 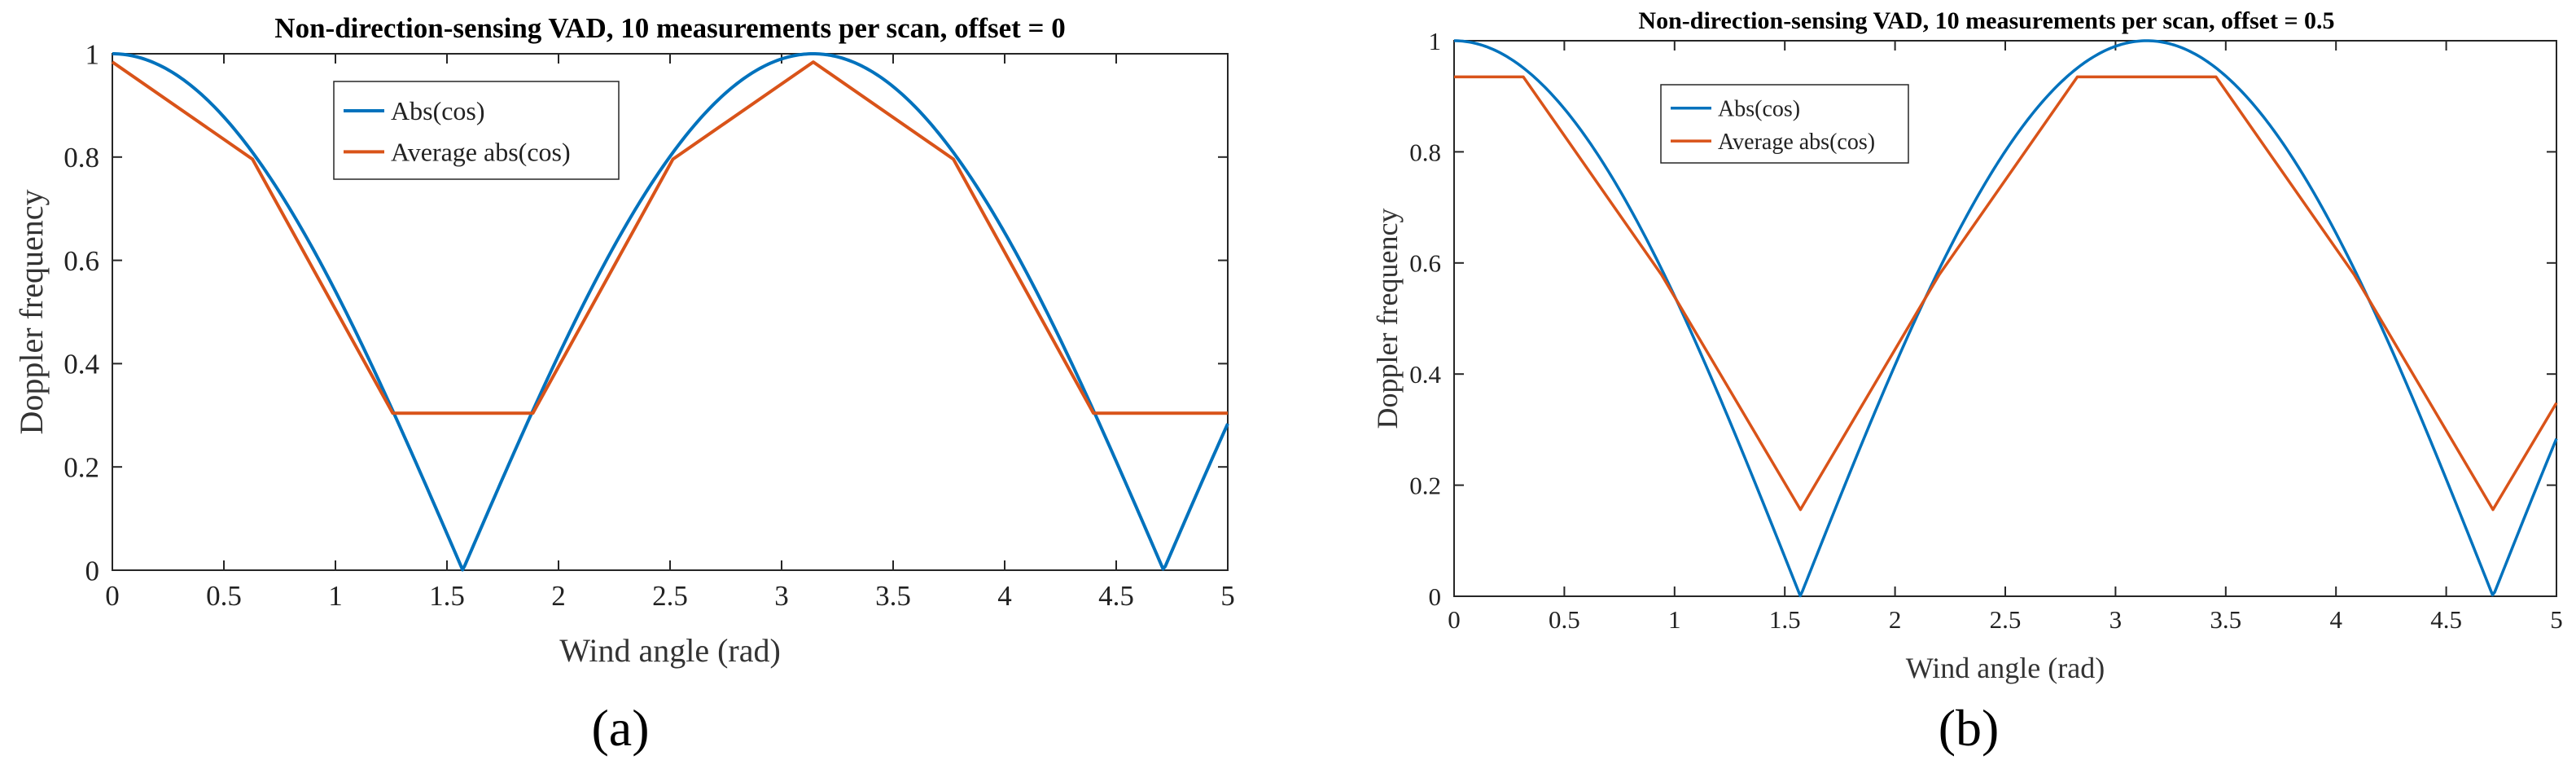 I want to click on panel-label: (b), so click(x=1969, y=728).